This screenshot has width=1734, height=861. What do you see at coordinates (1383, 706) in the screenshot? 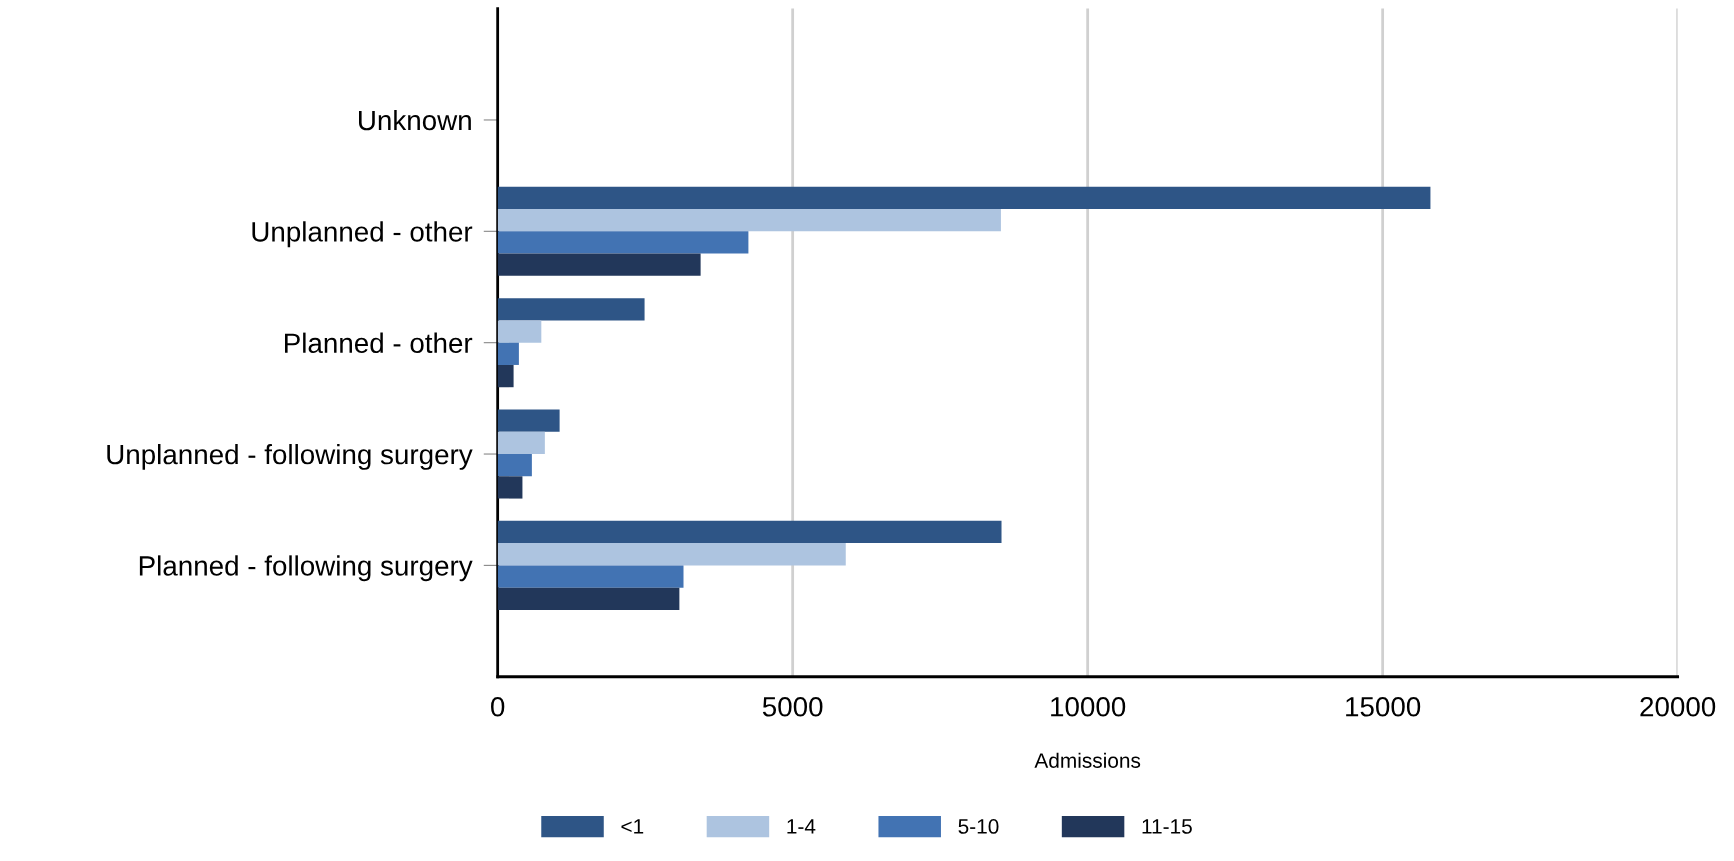
I see `x-tick-label: 15000` at bounding box center [1383, 706].